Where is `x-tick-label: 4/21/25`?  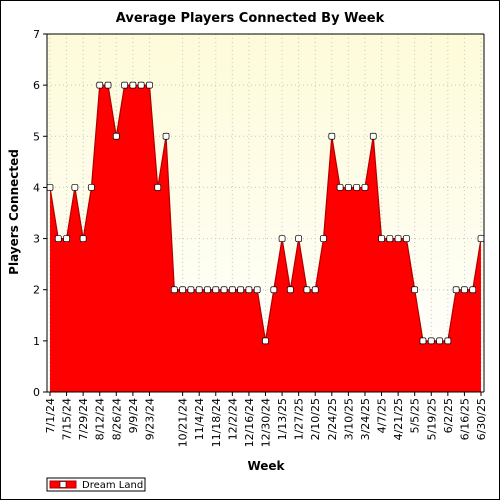 x-tick-label: 4/21/25 is located at coordinates (398, 419).